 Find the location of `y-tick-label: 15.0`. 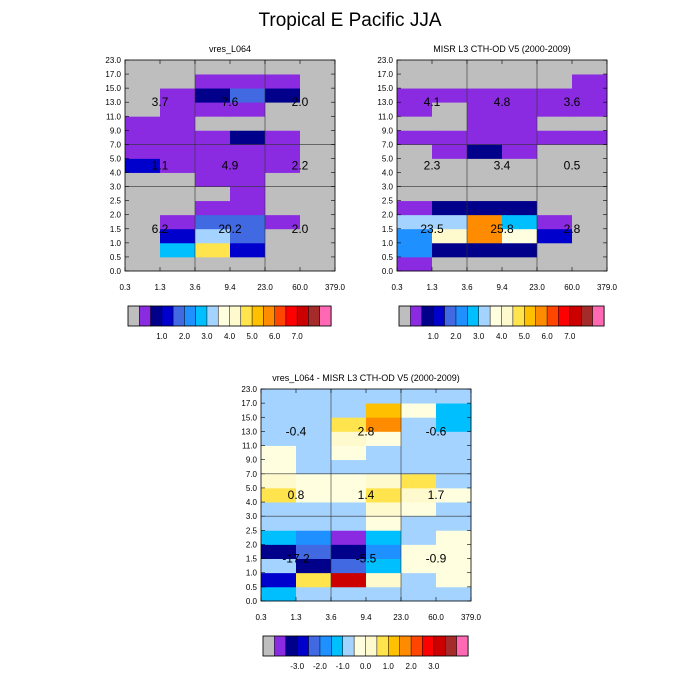

y-tick-label: 15.0 is located at coordinates (249, 417).